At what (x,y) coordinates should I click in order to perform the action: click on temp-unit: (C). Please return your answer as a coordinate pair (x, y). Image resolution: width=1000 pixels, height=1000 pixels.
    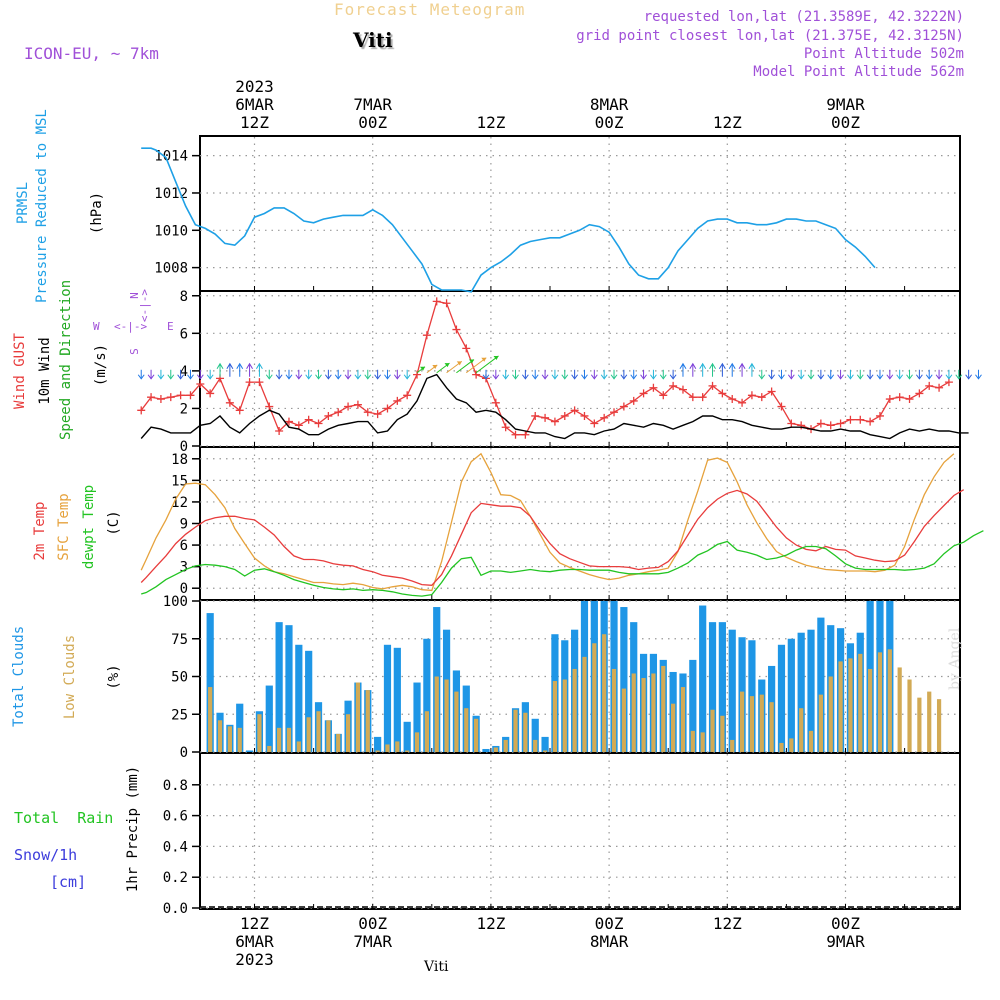
    Looking at the image, I should click on (114, 523).